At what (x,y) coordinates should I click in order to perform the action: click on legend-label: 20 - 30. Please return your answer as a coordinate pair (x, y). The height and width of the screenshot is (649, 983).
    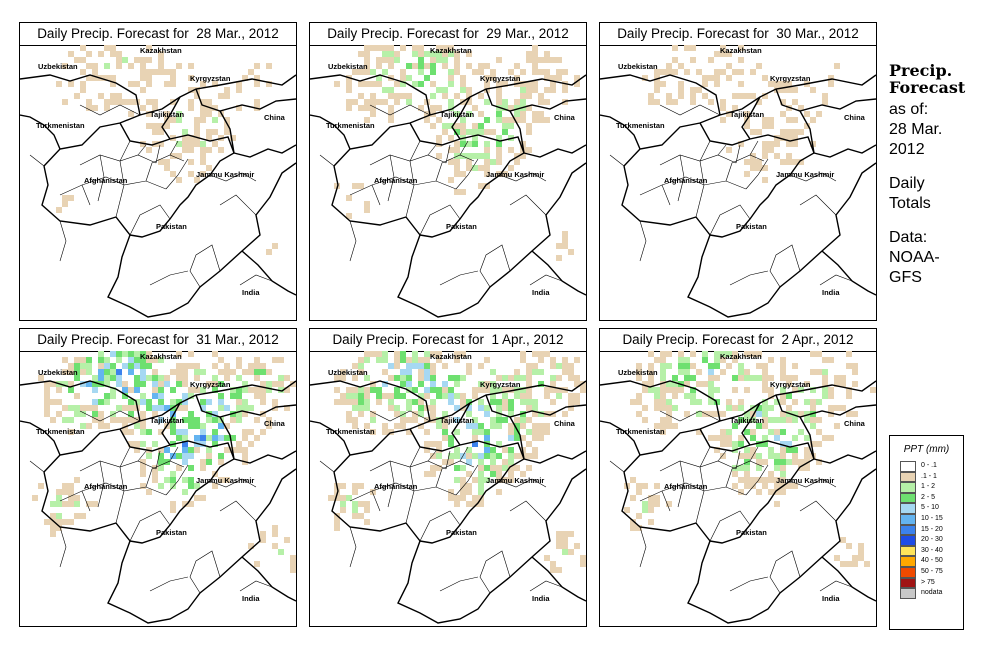
    Looking at the image, I should click on (932, 540).